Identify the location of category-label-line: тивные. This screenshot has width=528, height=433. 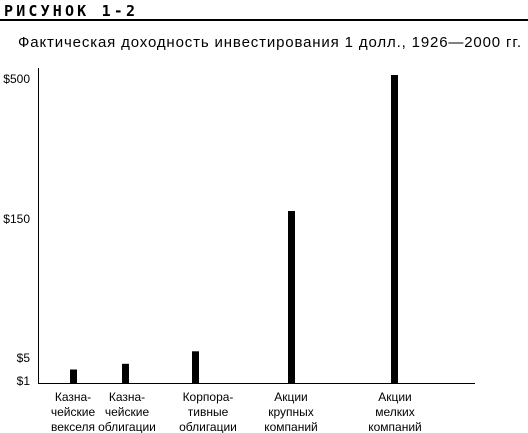
(208, 412).